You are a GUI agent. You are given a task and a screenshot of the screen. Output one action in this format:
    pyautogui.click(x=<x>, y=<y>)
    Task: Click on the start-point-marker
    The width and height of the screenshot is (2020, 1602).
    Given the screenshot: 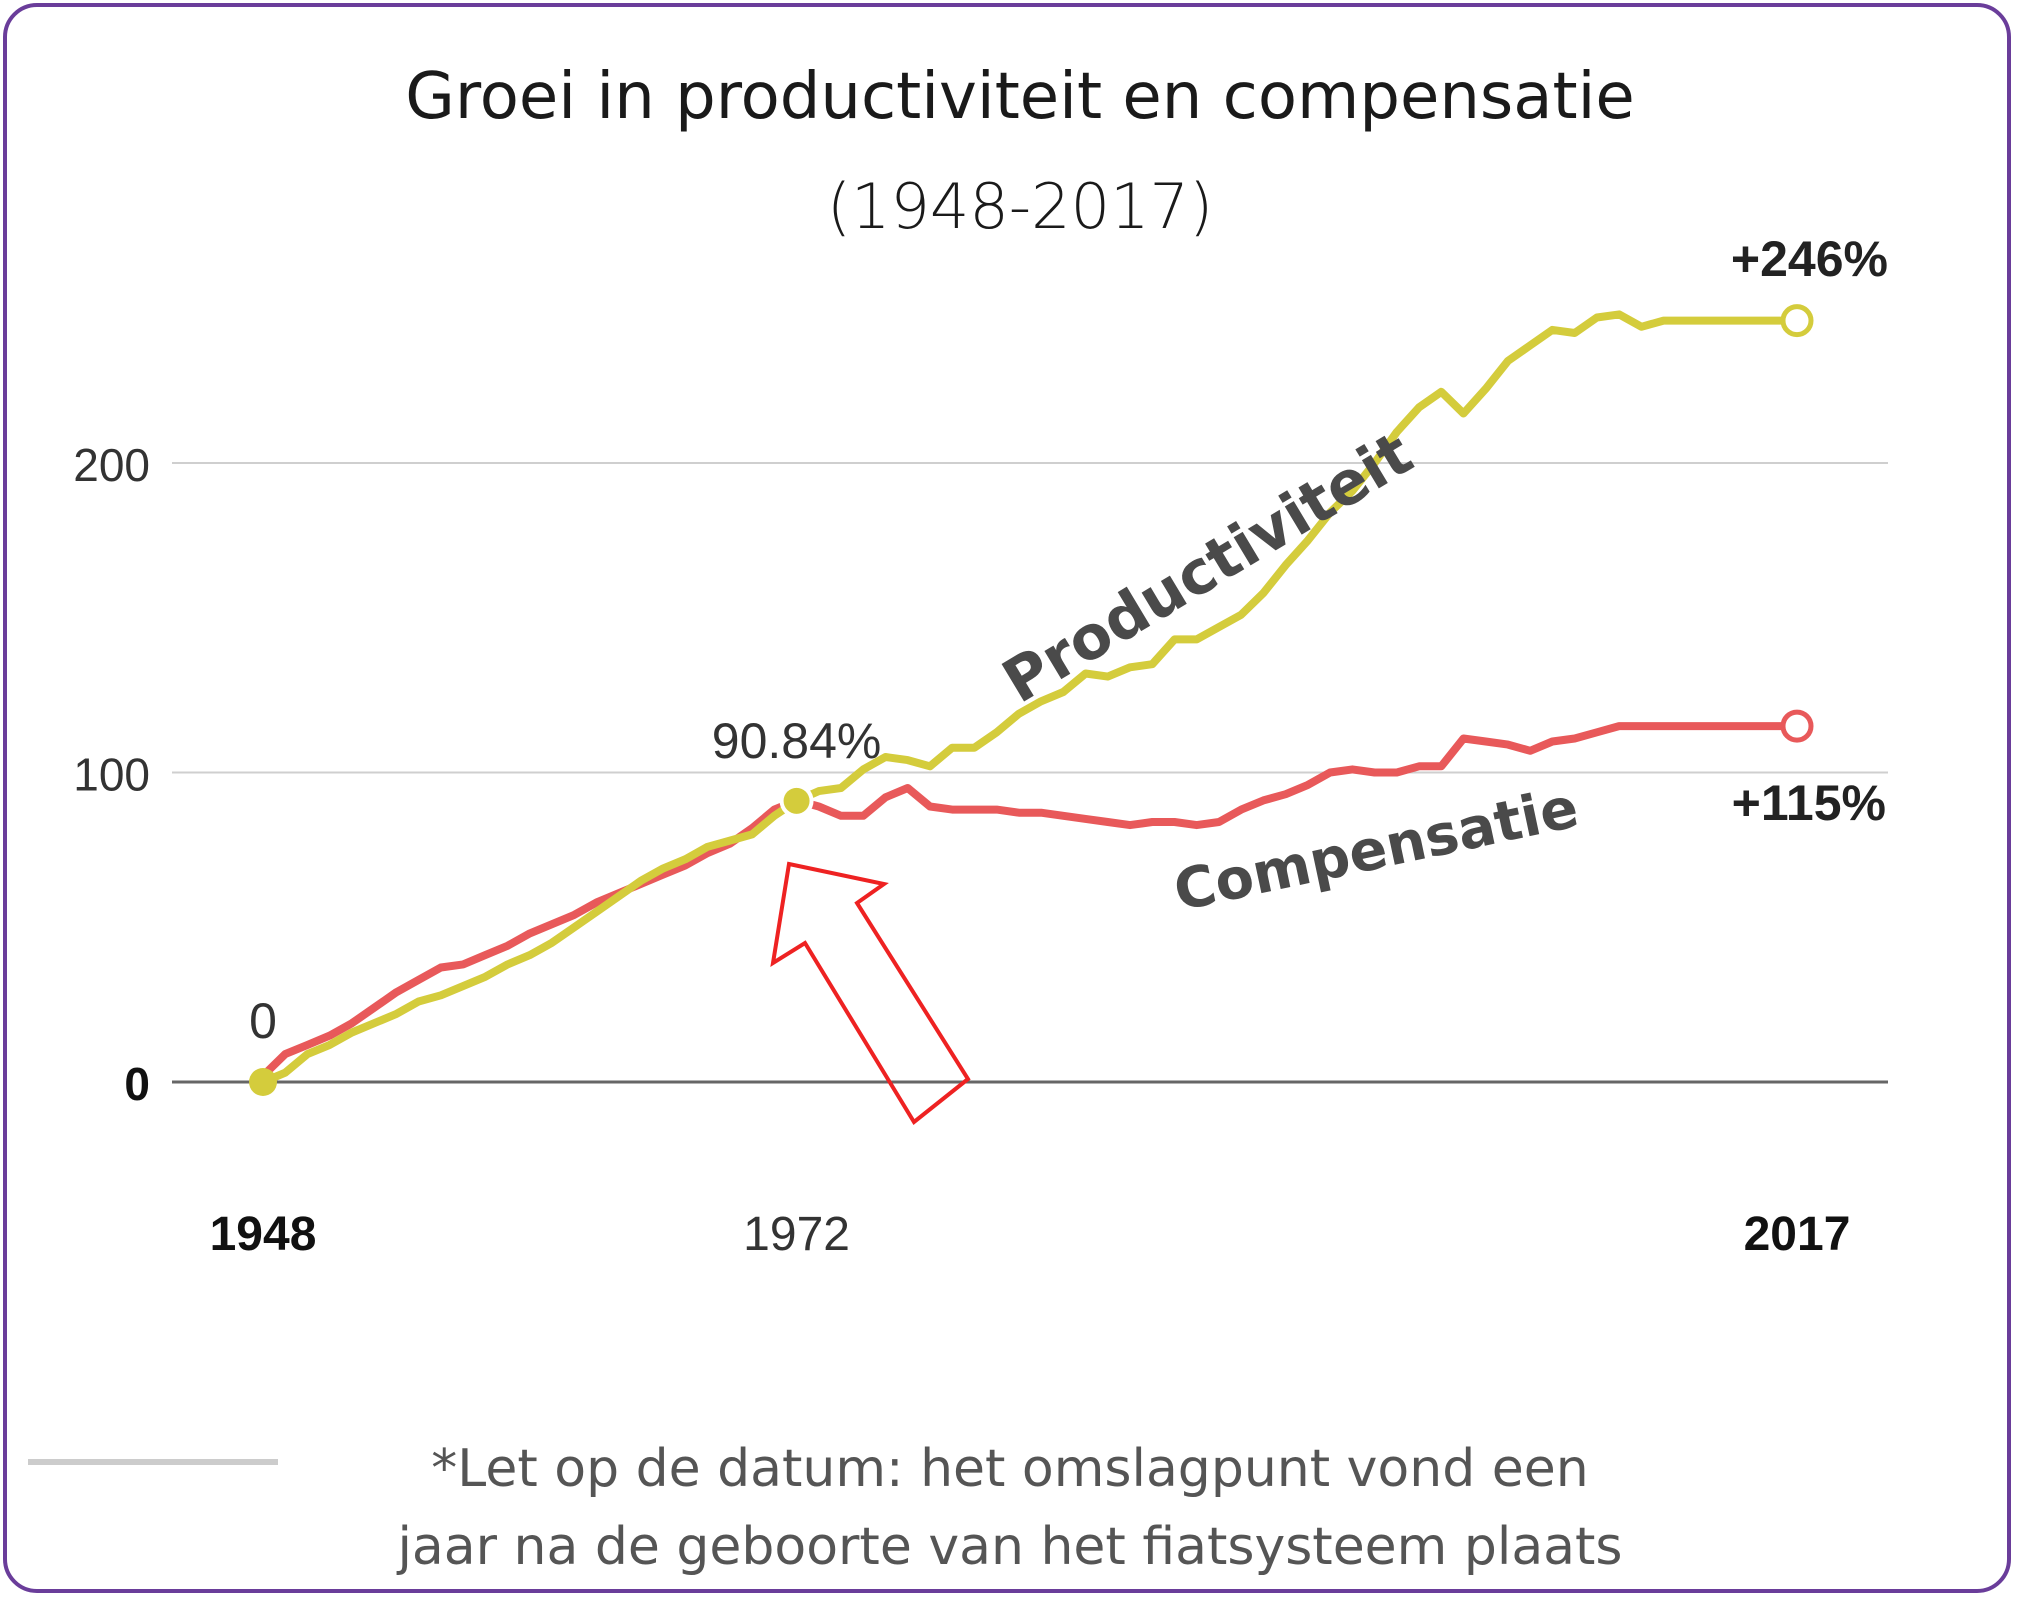 What is the action you would take?
    pyautogui.click(x=263, y=1082)
    